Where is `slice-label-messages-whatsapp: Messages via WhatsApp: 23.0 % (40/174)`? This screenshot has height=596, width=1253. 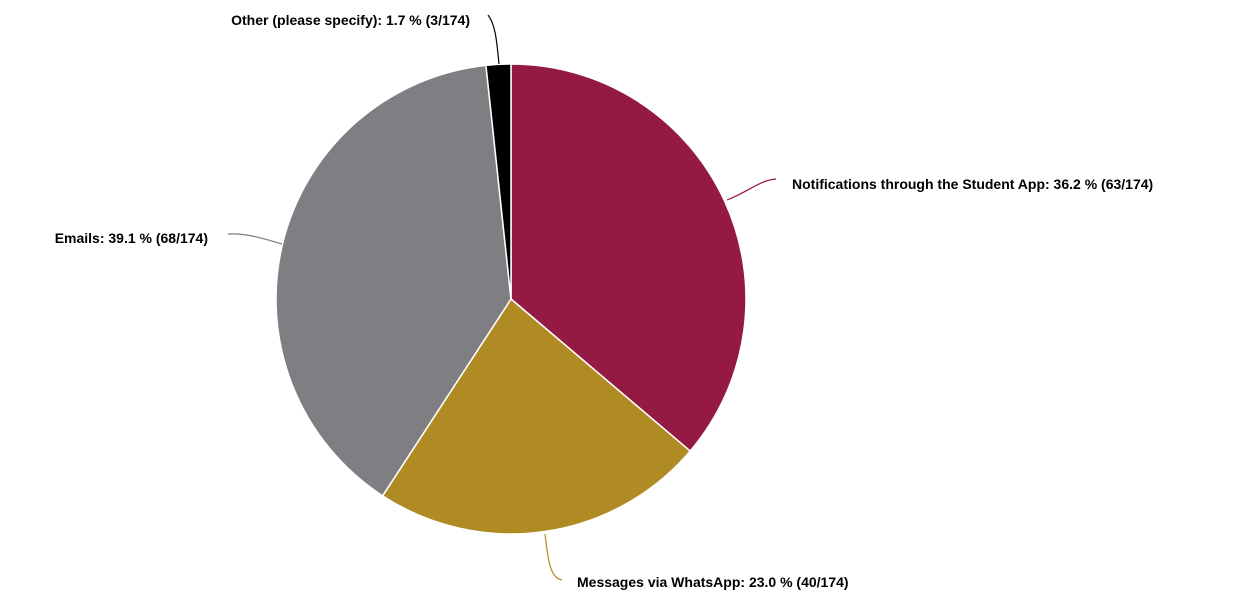
slice-label-messages-whatsapp: Messages via WhatsApp: 23.0 % (40/174) is located at coordinates (713, 582).